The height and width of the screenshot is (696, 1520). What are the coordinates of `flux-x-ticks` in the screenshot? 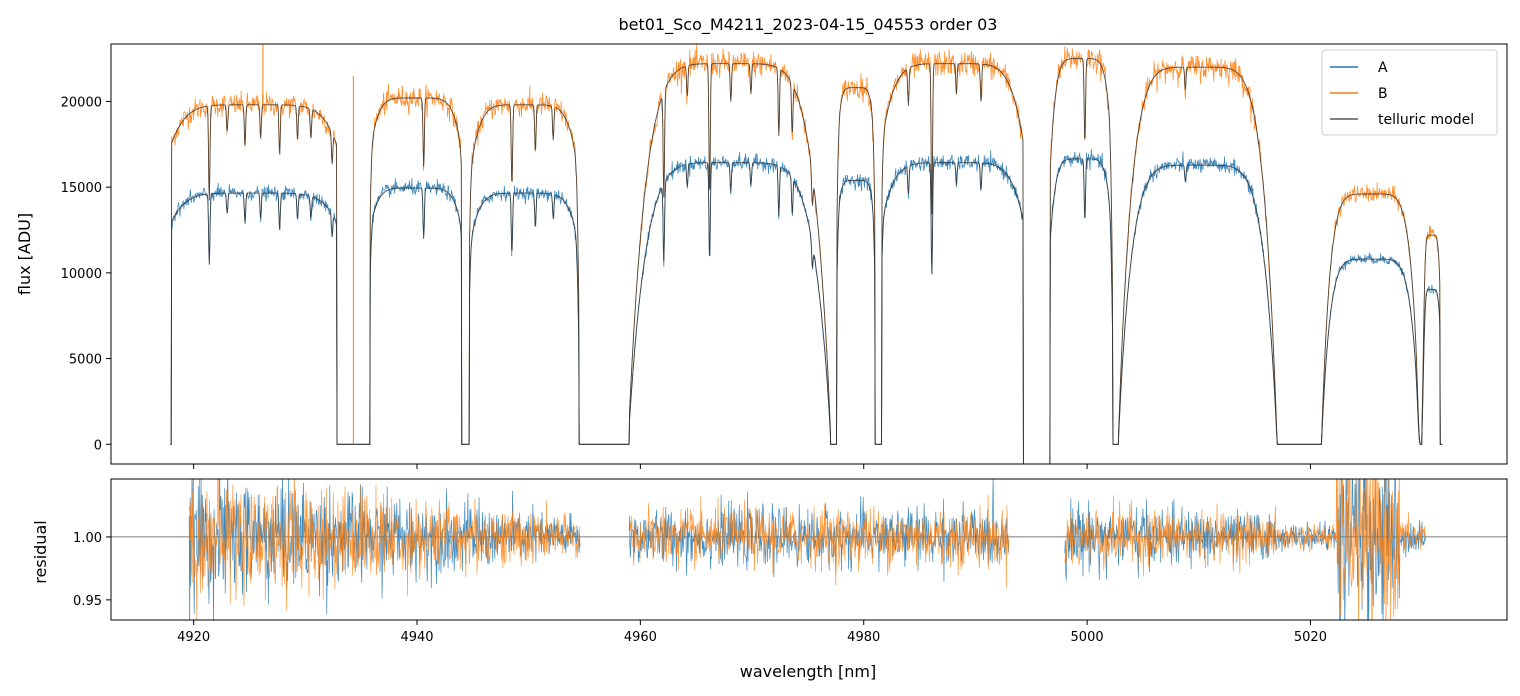 It's located at (752, 466).